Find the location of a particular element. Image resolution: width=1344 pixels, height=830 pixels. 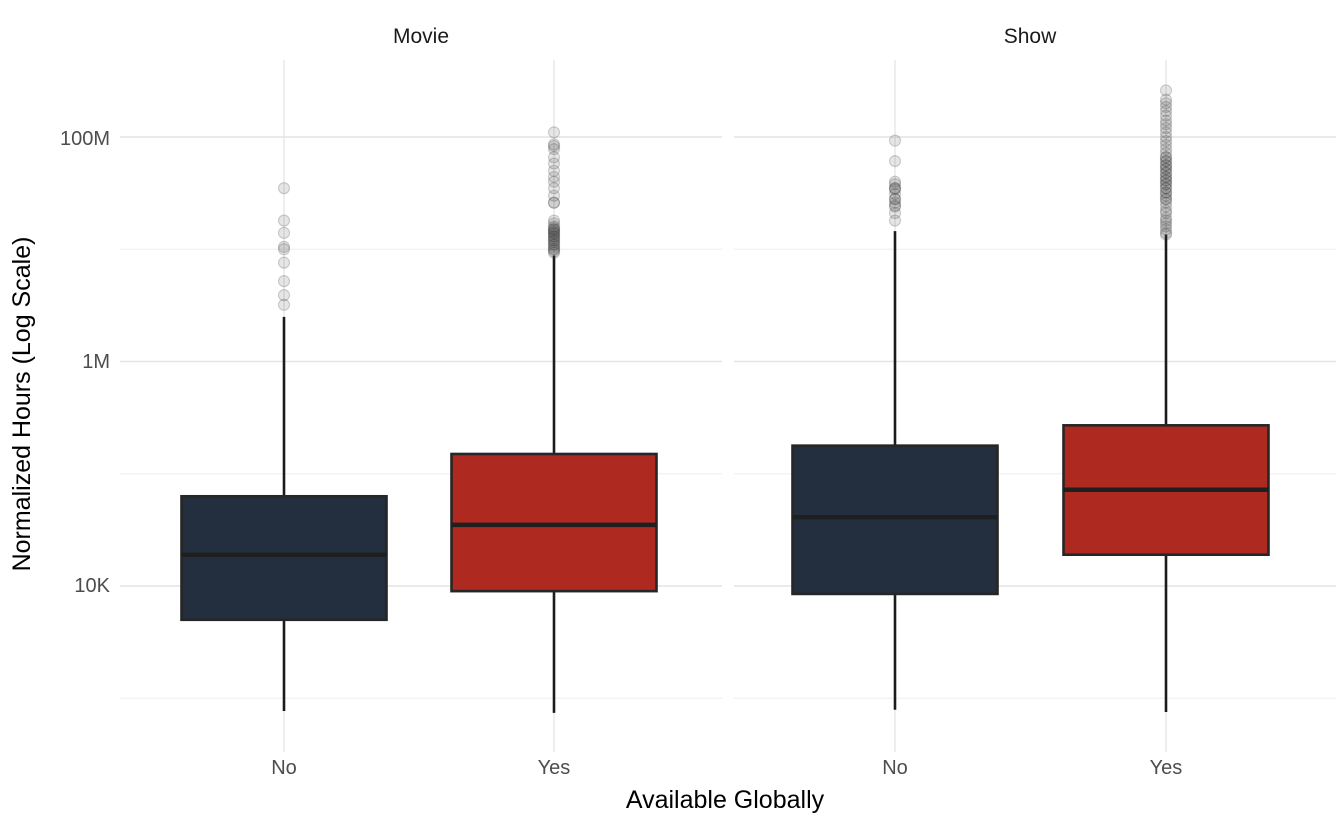

x-axis-title: Available Globally is located at coordinates (725, 800).